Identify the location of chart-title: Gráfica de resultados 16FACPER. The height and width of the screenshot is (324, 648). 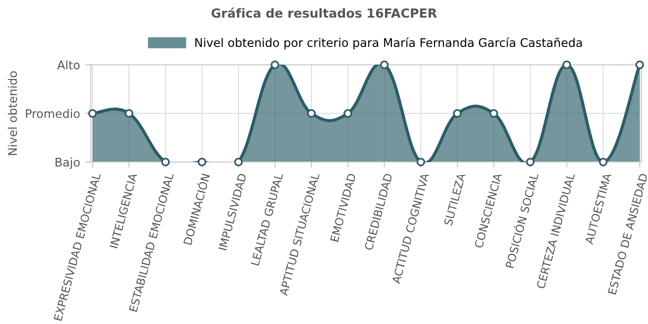
(324, 13).